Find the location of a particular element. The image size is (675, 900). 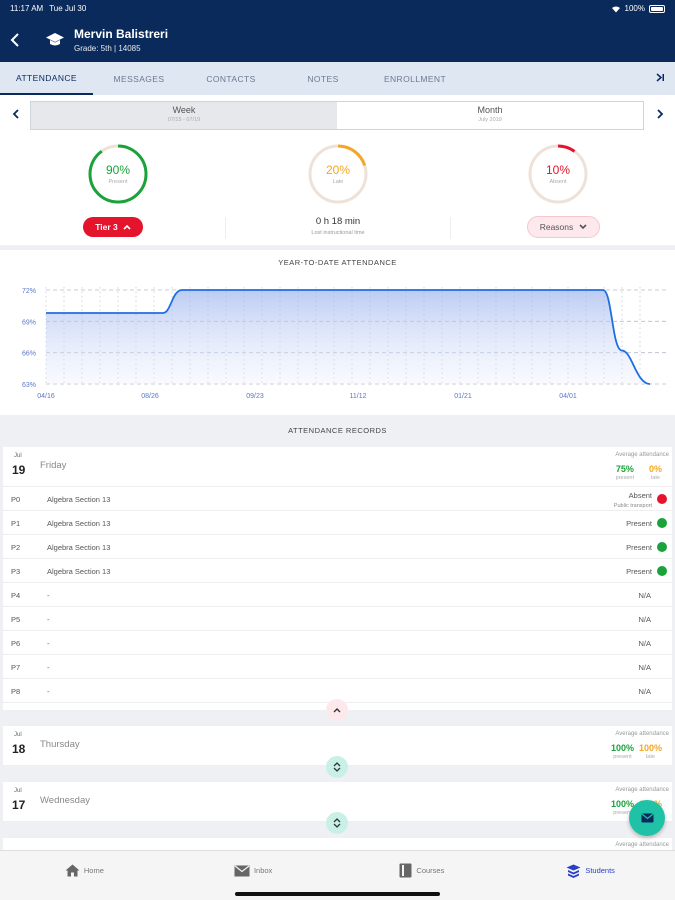

average-late-value: 0% is located at coordinates (655, 469).